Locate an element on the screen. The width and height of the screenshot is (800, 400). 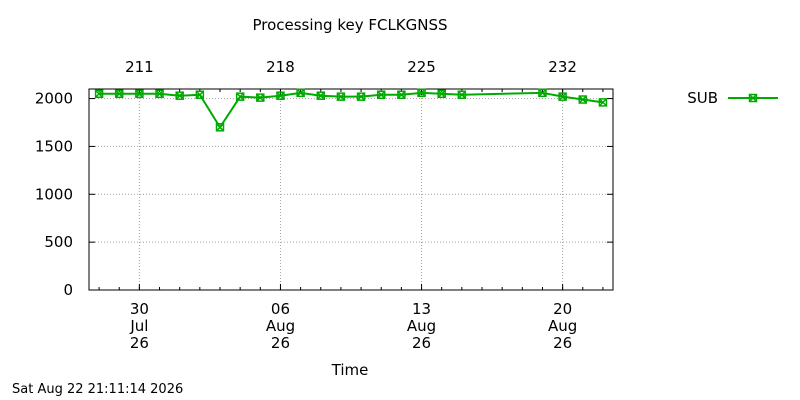
series-line-sub is located at coordinates (351, 110).